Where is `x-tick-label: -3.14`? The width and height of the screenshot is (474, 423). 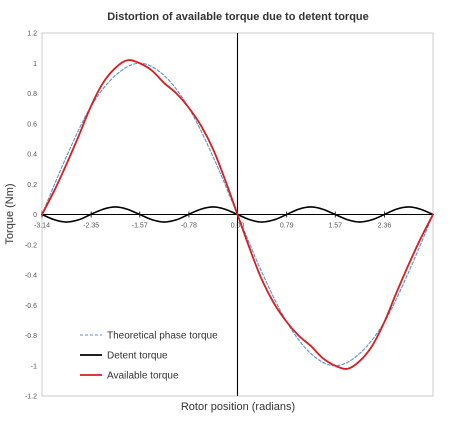 x-tick-label: -3.14 is located at coordinates (42, 226).